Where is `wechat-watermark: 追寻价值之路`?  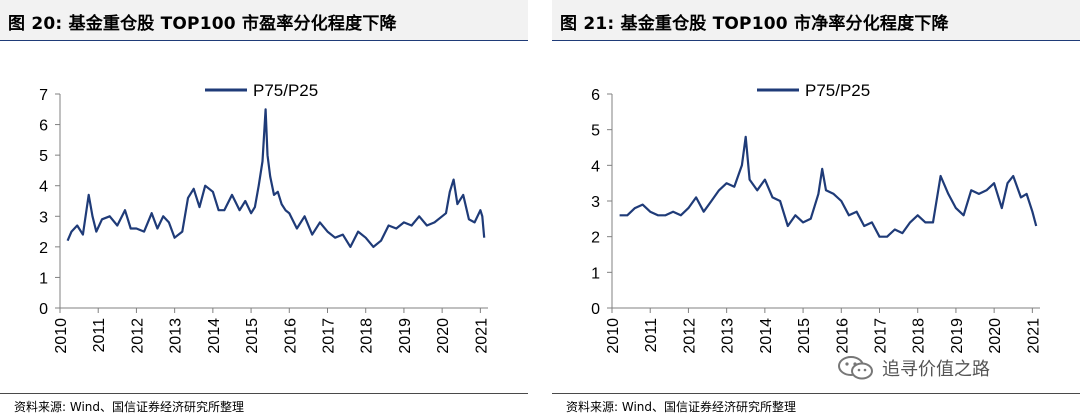
wechat-watermark: 追寻价值之路 is located at coordinates (913, 368).